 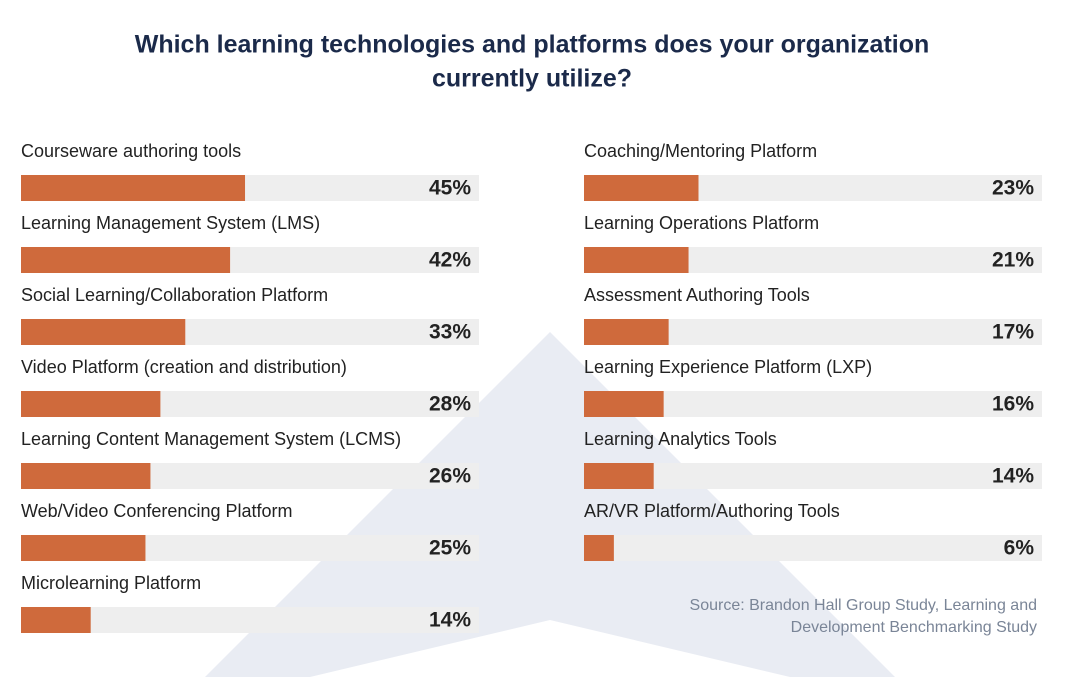 I want to click on value-label: 25%, so click(x=450, y=548).